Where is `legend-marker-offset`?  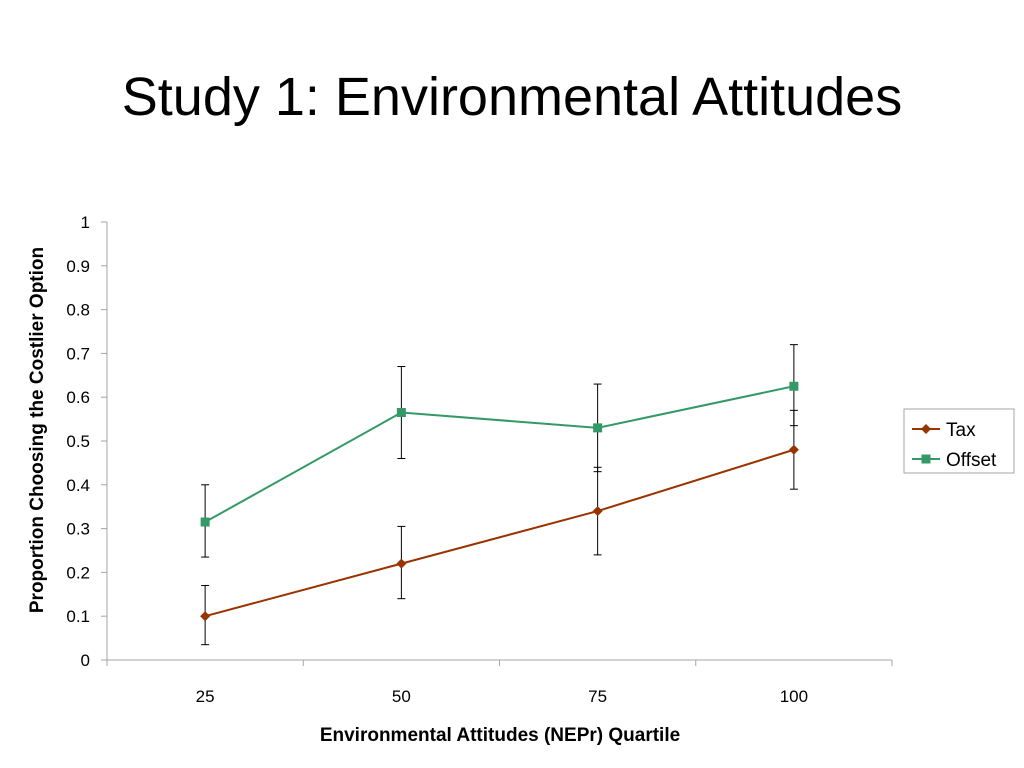 legend-marker-offset is located at coordinates (926, 459).